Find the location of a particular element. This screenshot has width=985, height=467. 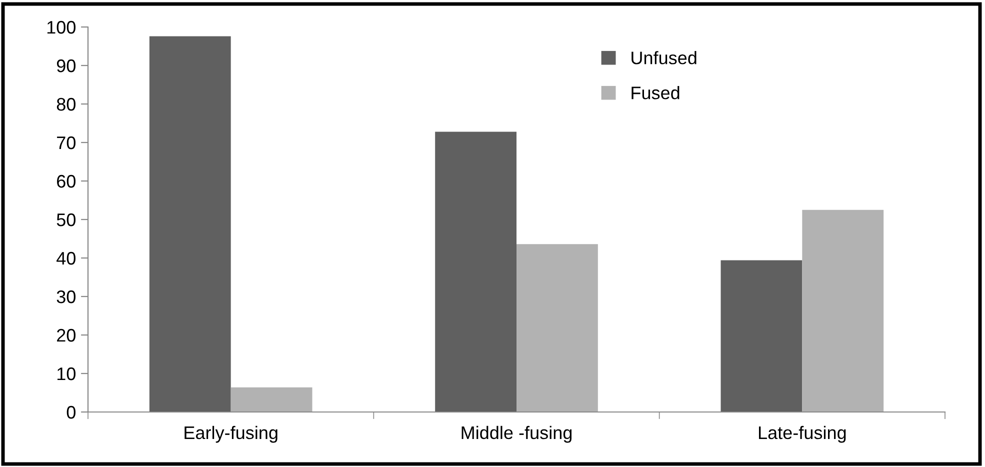

y-tick-label: 60 is located at coordinates (66, 181).